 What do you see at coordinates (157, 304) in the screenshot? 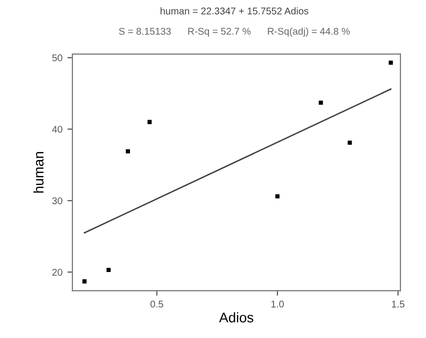
I see `x-tick-label: 0.5` at bounding box center [157, 304].